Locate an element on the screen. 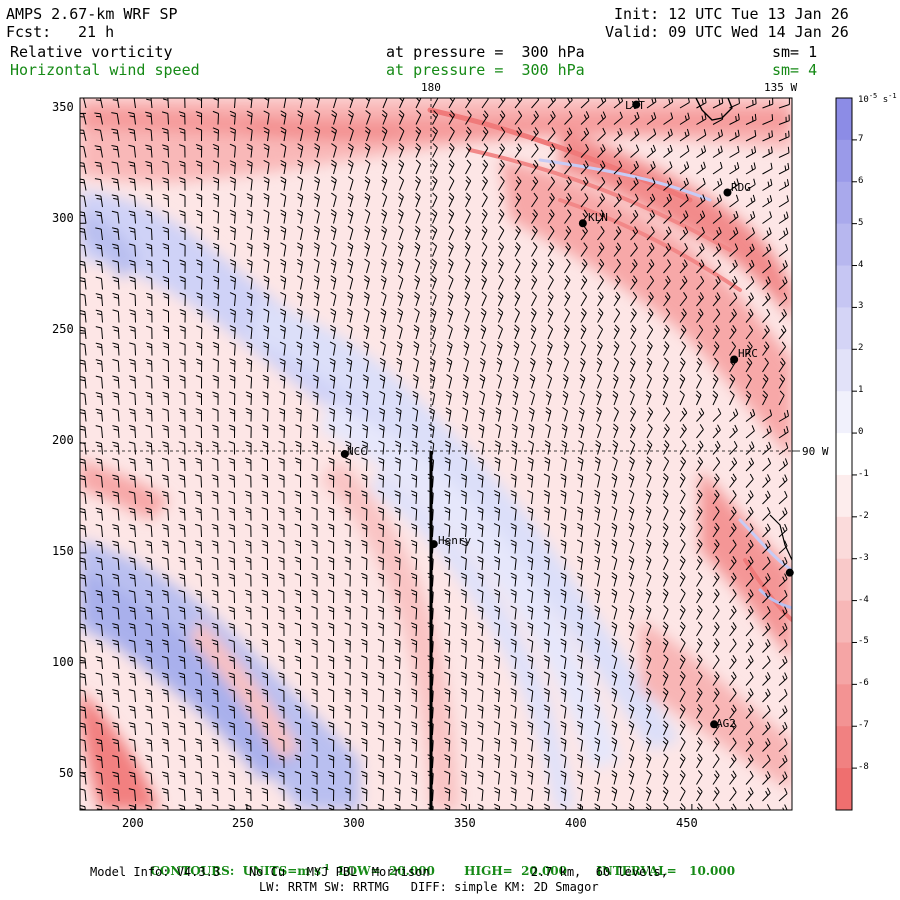 Image resolution: width=900 pixels, height=900 pixels. y-tick-label: 50 is located at coordinates (66, 773).